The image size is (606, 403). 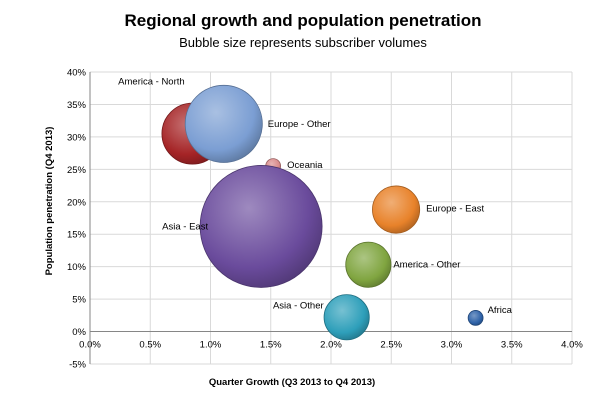 I want to click on x-tick-label: 2.0%, so click(x=331, y=345).